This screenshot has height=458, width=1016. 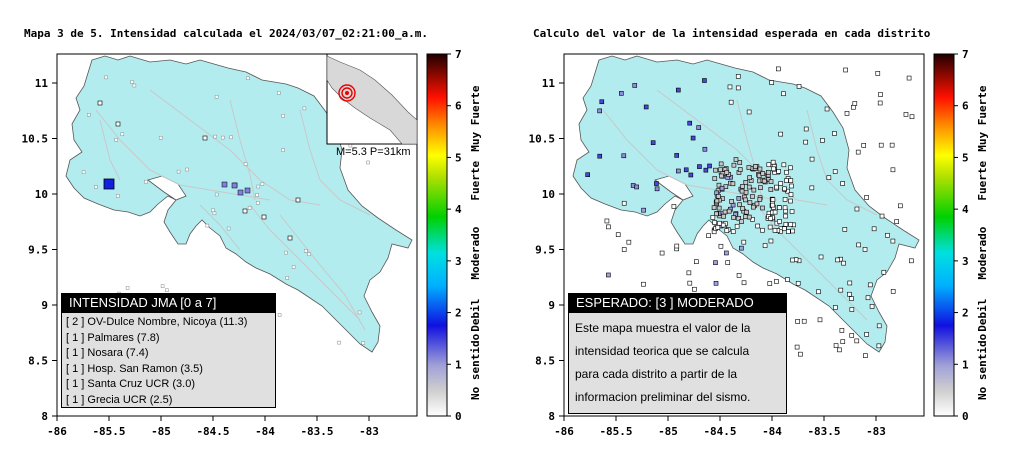 I want to click on colorbar-tick-label: 6, so click(x=458, y=106).